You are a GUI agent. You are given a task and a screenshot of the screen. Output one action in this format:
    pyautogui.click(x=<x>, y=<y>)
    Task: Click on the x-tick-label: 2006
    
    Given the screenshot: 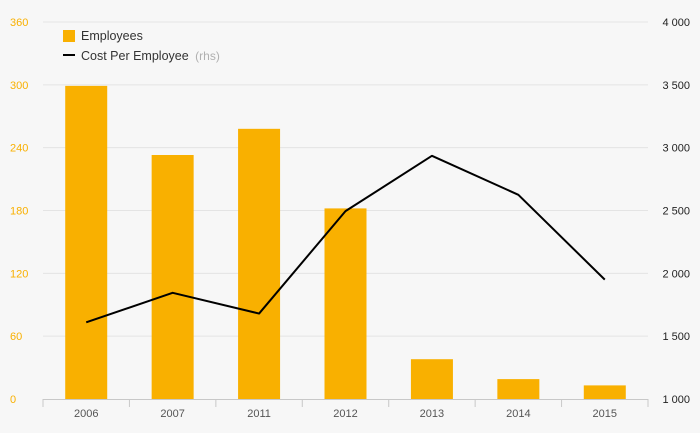 What is the action you would take?
    pyautogui.click(x=86, y=414)
    